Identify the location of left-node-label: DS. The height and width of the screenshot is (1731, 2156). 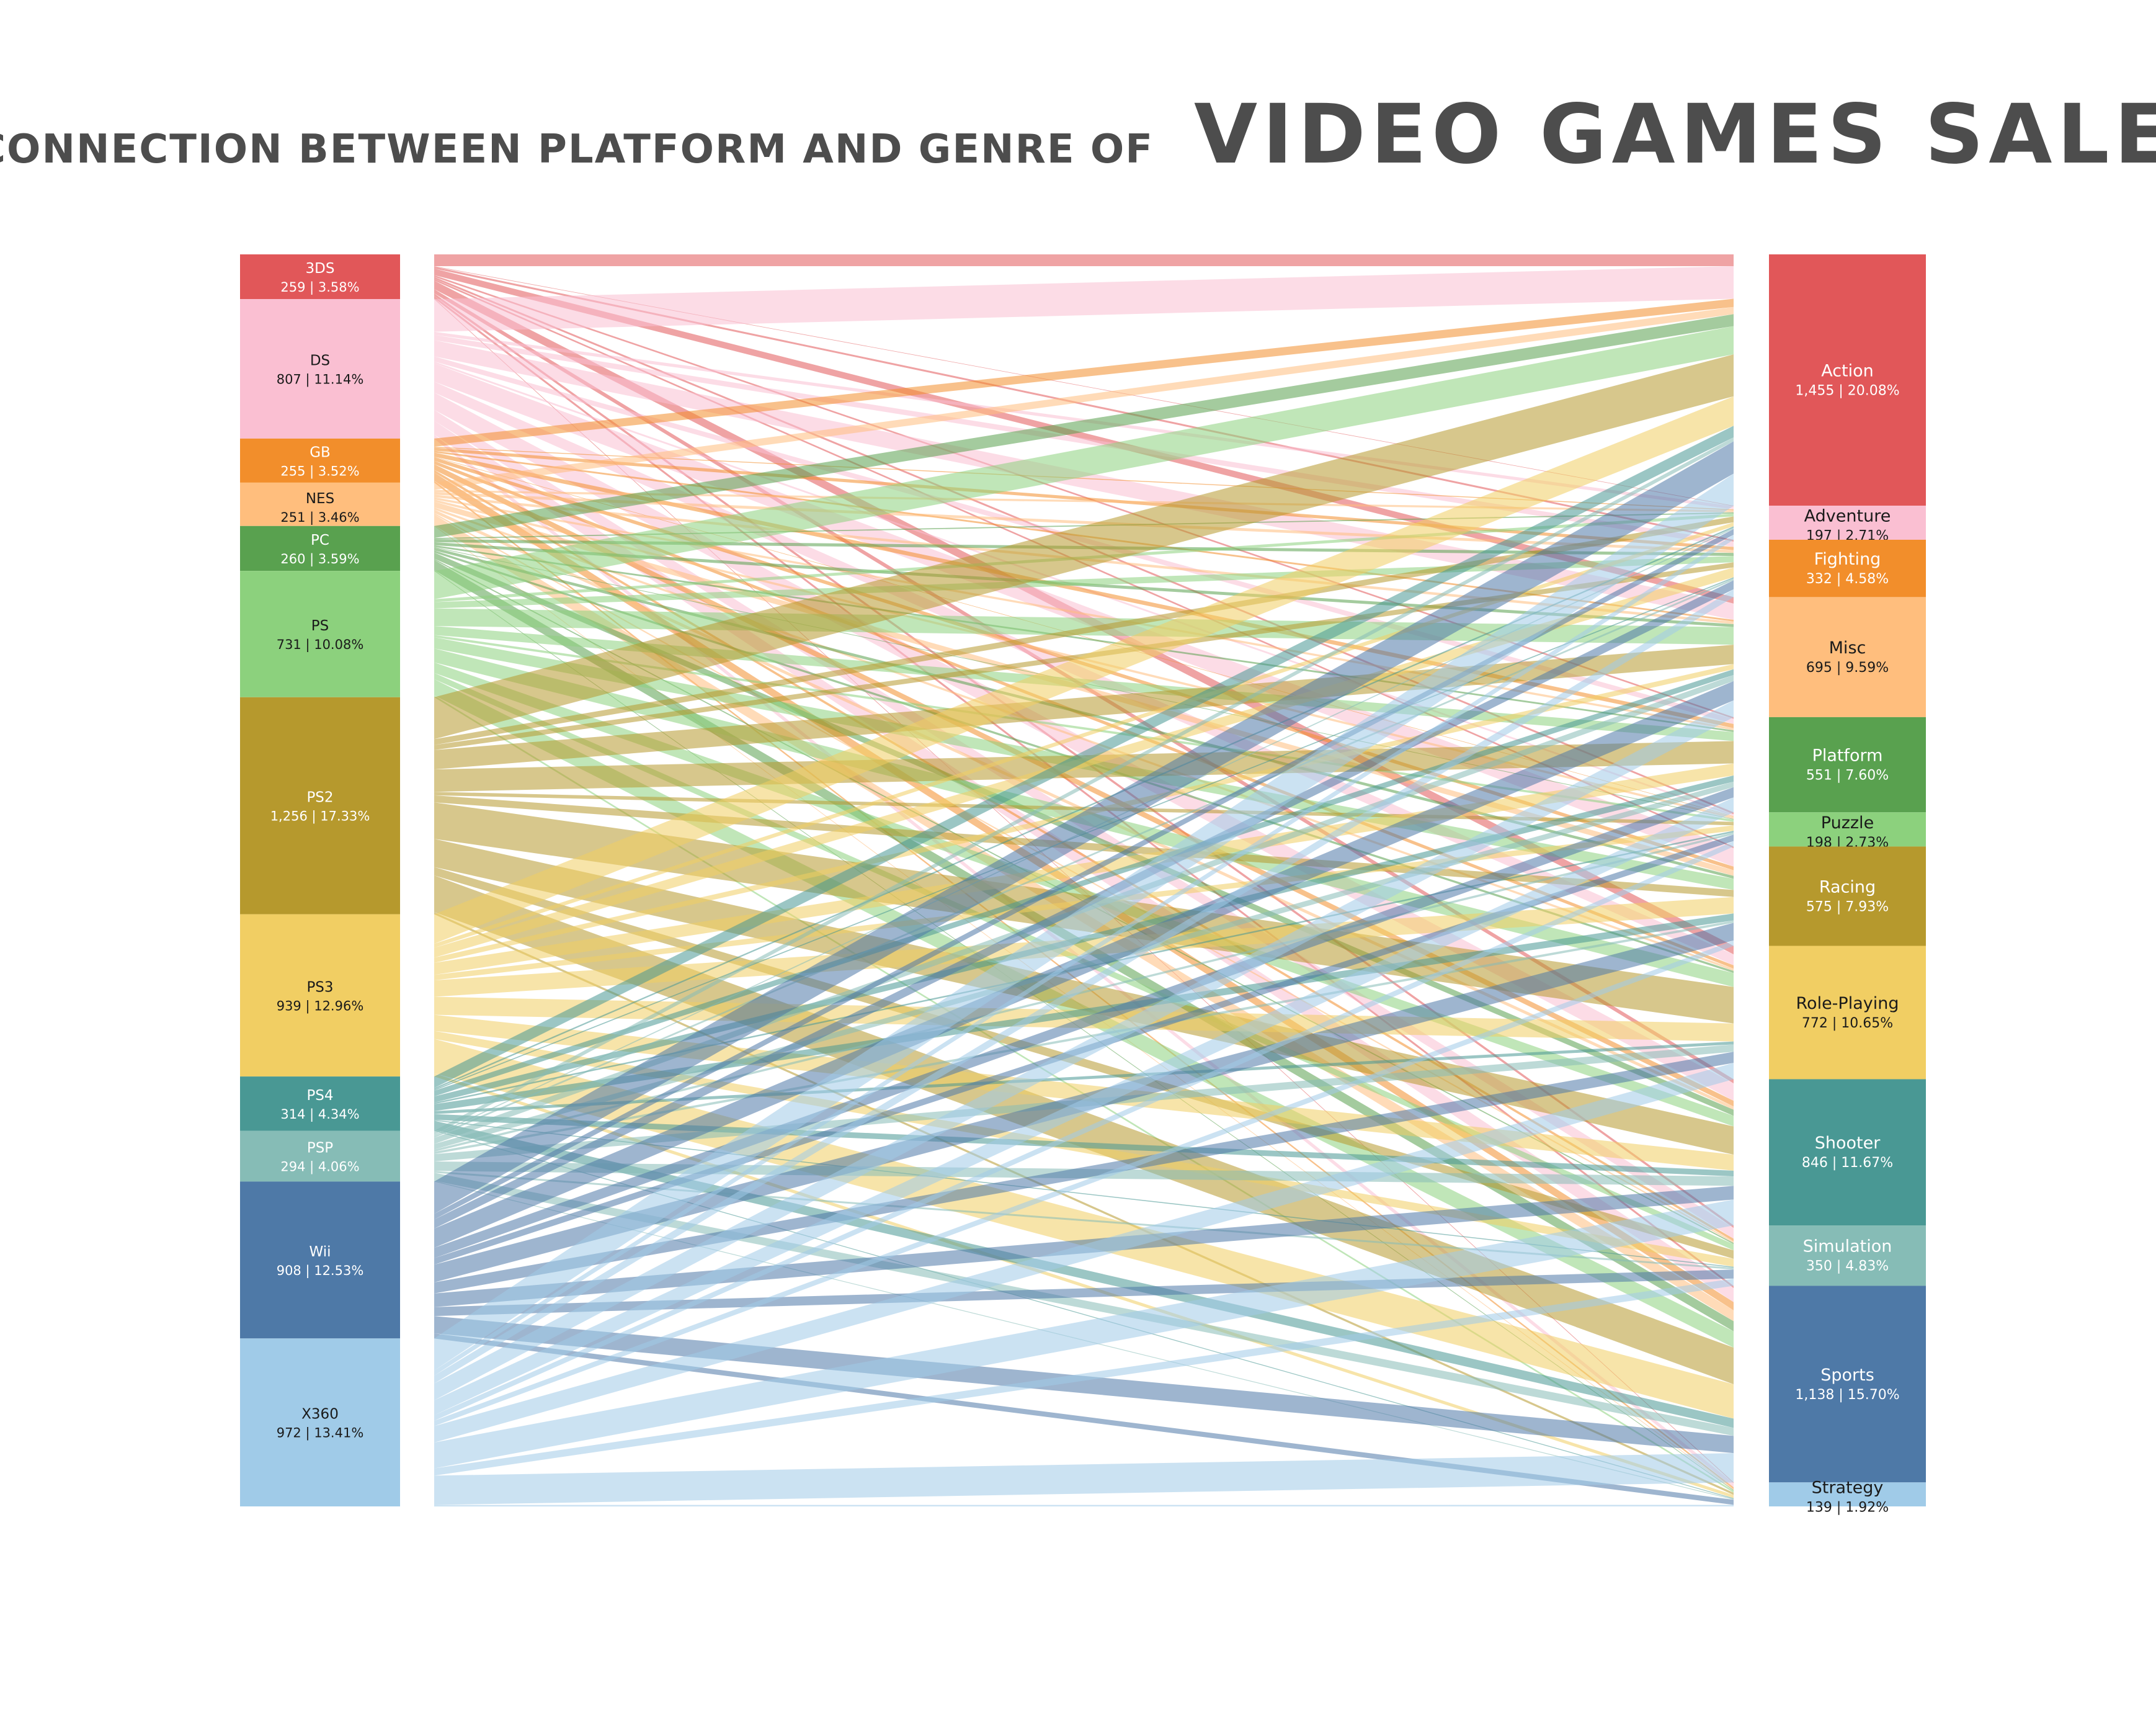
(320, 361).